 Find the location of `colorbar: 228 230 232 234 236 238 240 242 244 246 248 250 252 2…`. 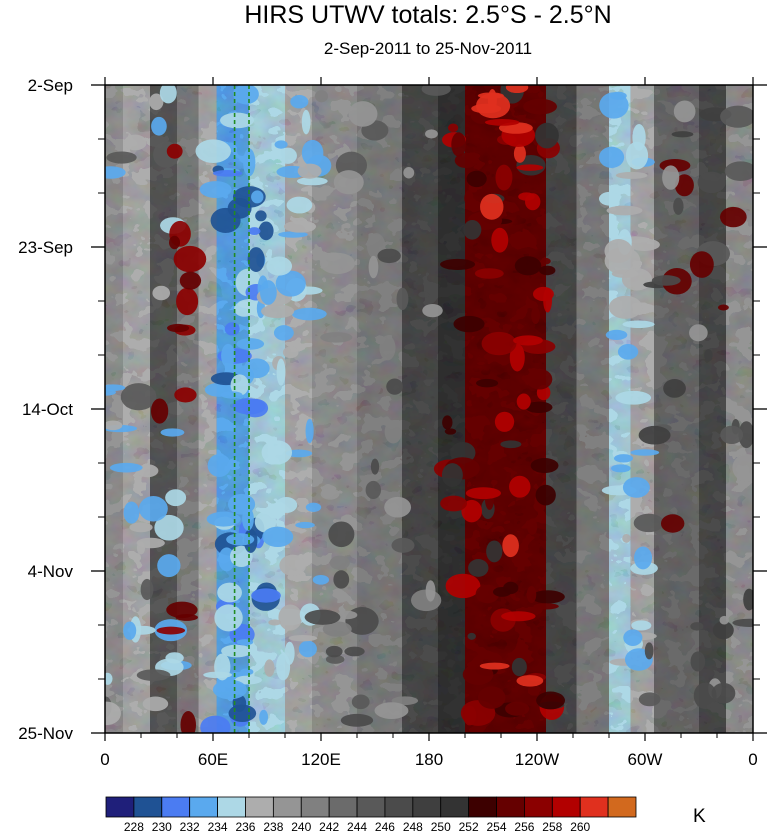

colorbar: 228 230 232 234 236 238 240 242 244 246 248 250 252 2… is located at coordinates (371, 815).